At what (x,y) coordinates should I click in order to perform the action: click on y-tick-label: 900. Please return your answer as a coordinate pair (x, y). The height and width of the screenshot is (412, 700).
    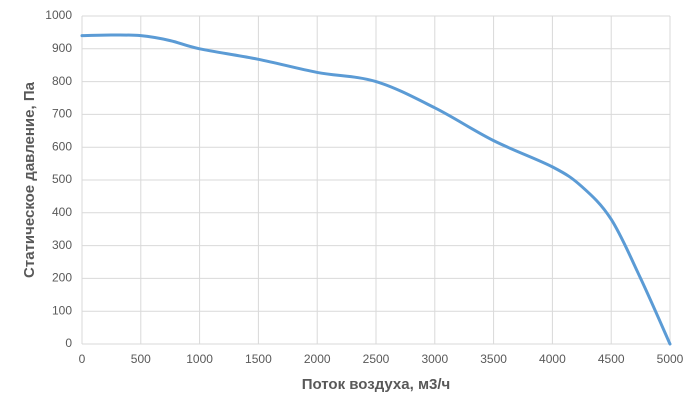
    Looking at the image, I should click on (62, 48).